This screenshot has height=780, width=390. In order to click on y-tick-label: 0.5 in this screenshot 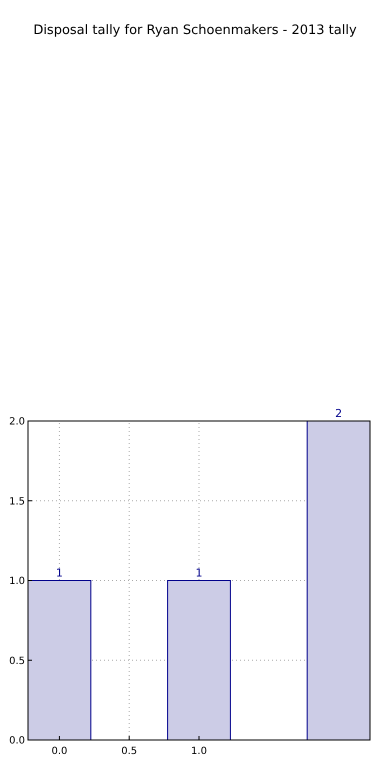, I will do `click(17, 661)`.